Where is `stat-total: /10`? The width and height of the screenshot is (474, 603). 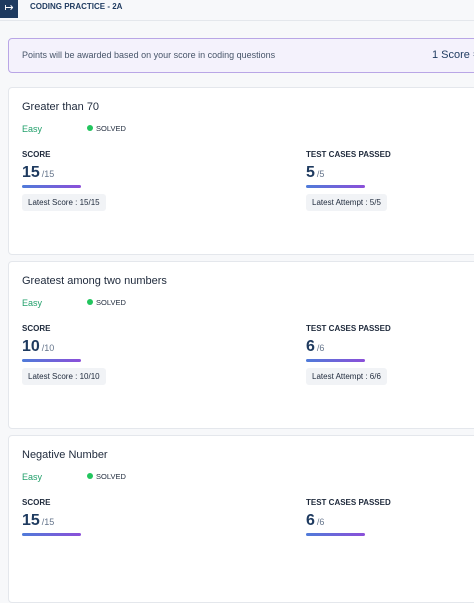 stat-total: /10 is located at coordinates (48, 348).